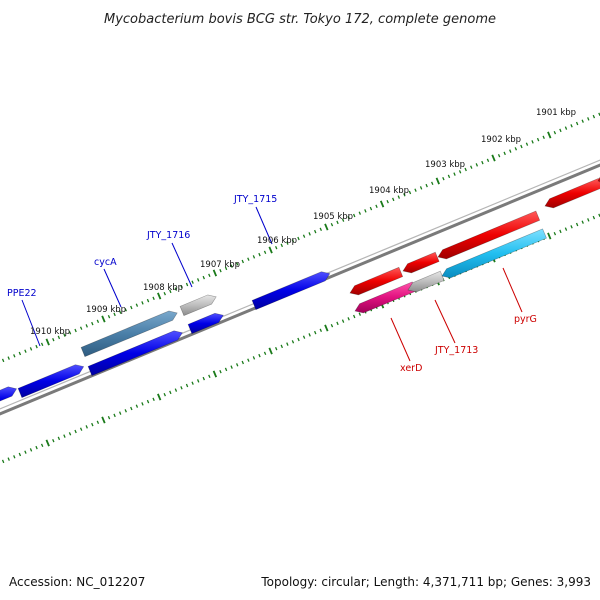 The height and width of the screenshot is (600, 600). Describe the element at coordinates (525, 319) in the screenshot. I see `gene-label-pyrG: pyrG` at that location.